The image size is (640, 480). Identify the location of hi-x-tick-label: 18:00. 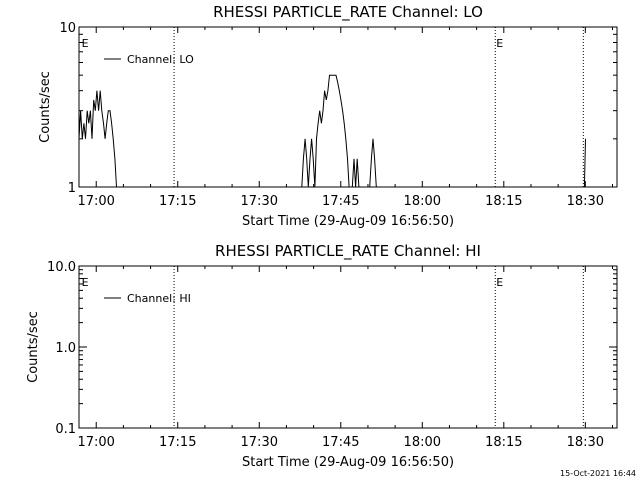
(422, 442).